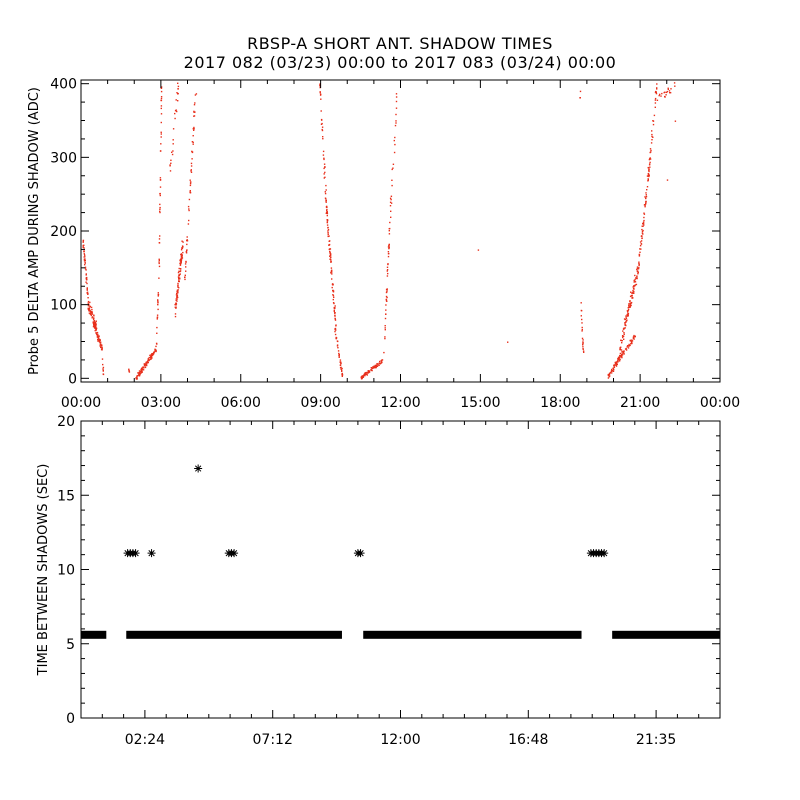 The height and width of the screenshot is (800, 800). I want to click on top-y-tick-label: 0, so click(72, 379).